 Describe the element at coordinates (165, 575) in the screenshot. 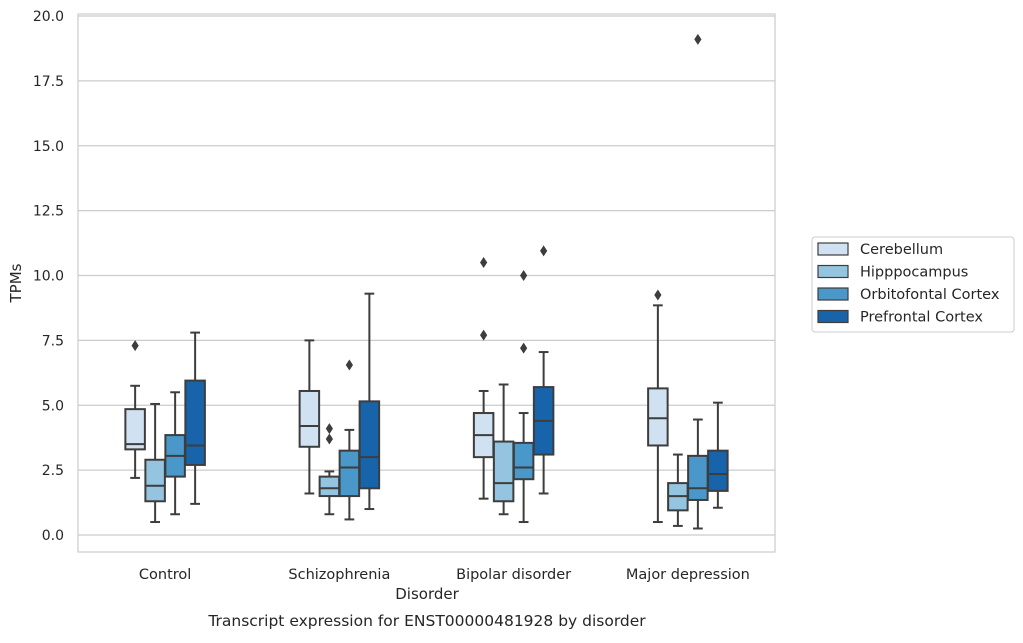

I see `x-tick-label: Control` at that location.